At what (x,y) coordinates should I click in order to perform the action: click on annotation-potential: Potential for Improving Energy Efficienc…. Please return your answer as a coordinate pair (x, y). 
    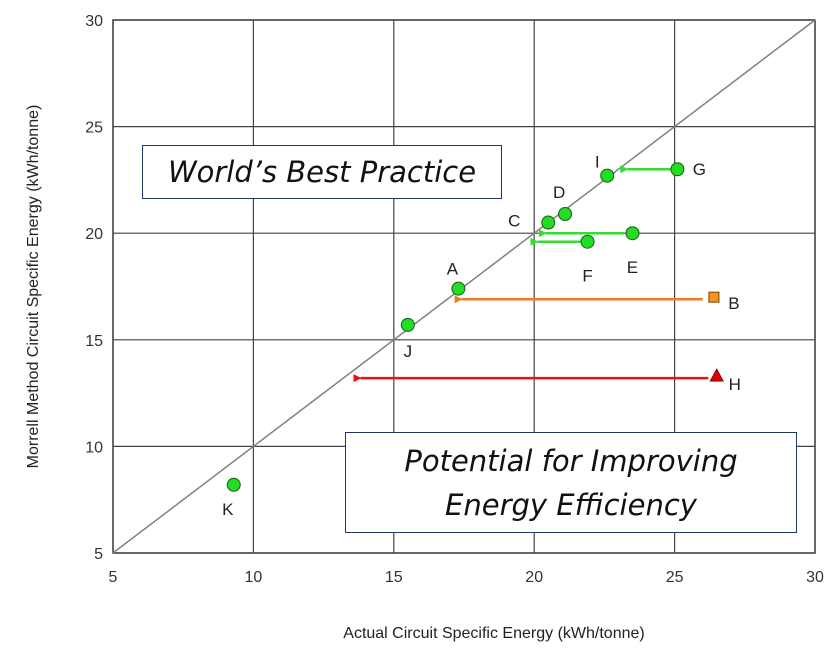
    Looking at the image, I should click on (571, 482).